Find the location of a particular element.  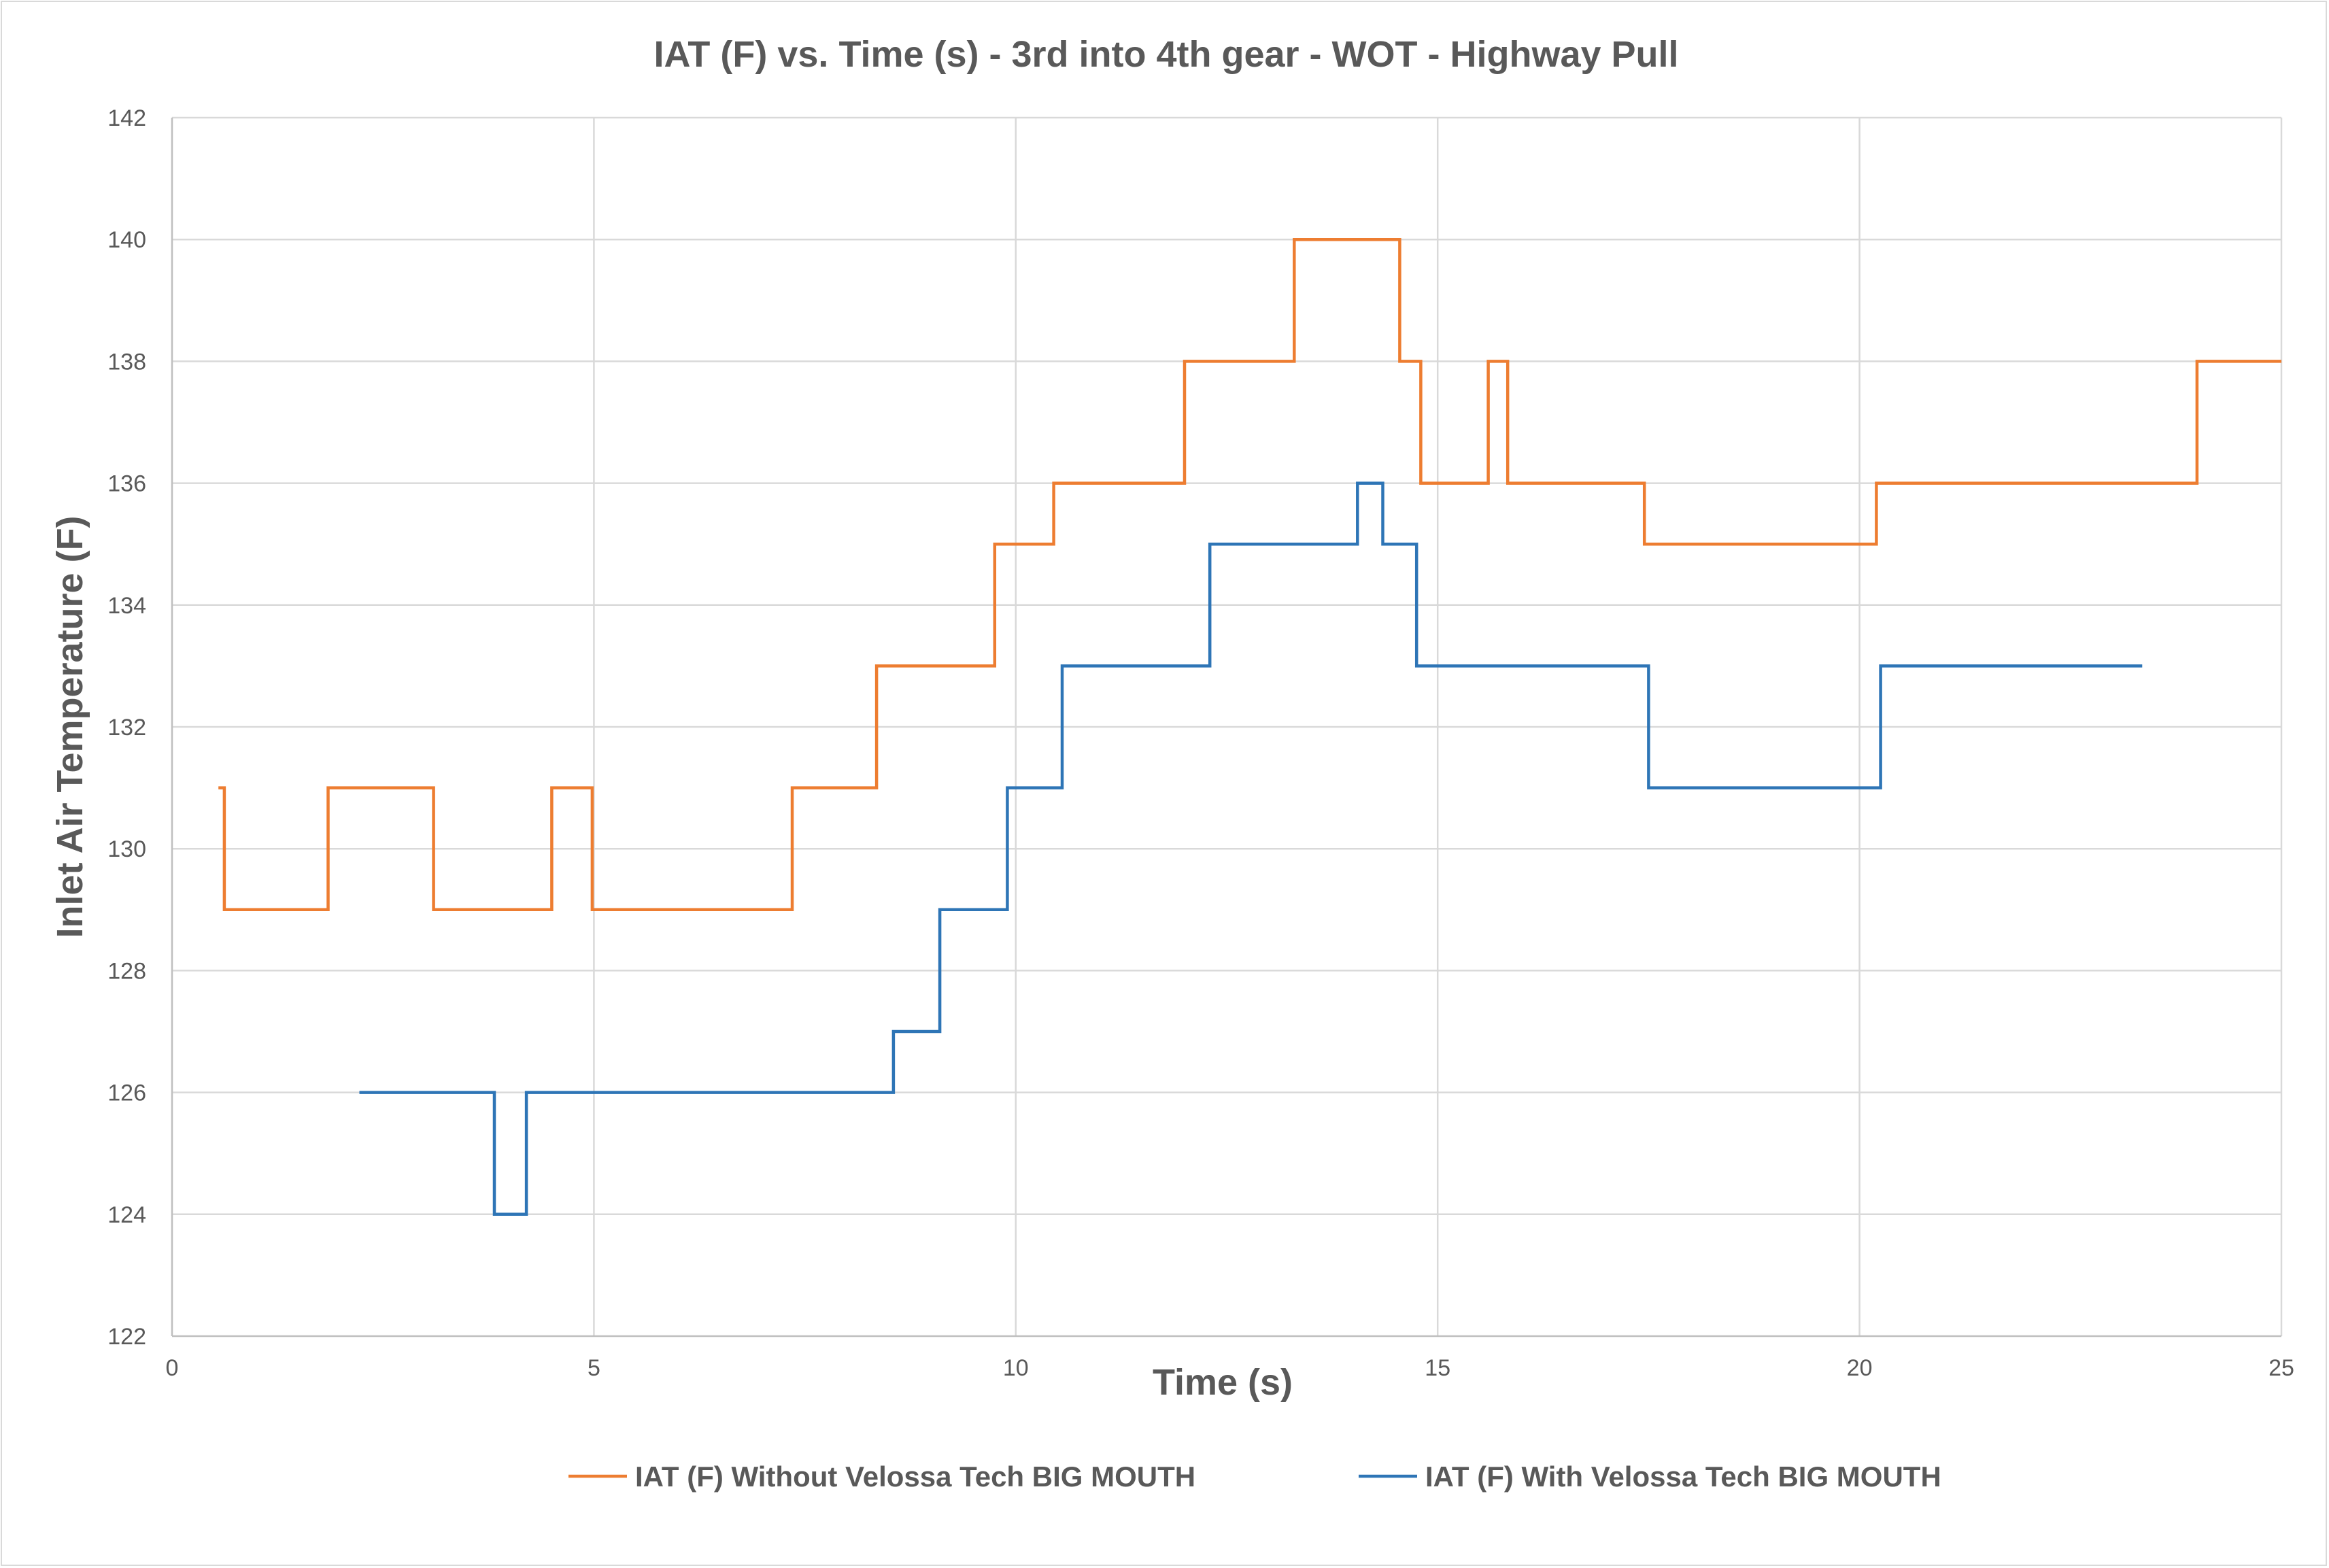

y-axis-title: Inlet Air Temperature (F) is located at coordinates (70, 727).